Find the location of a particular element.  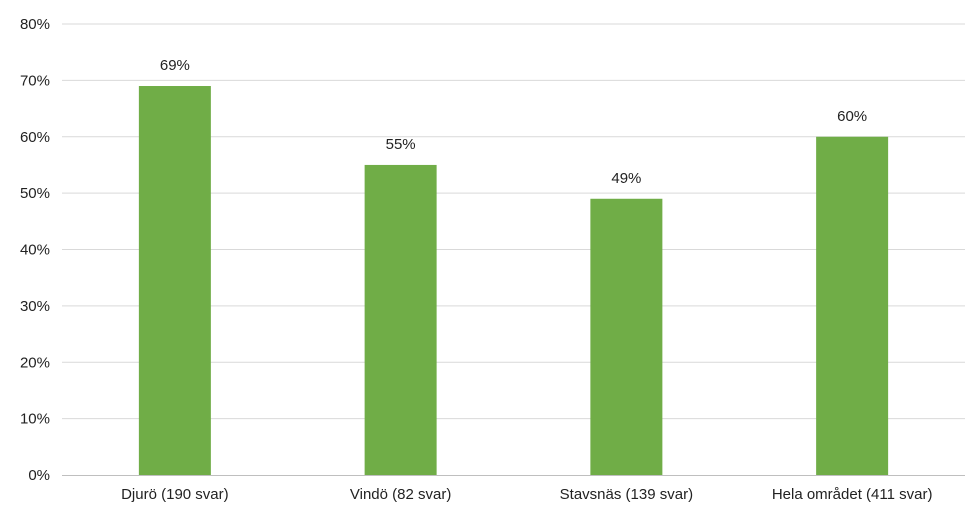

data-label: 55% is located at coordinates (401, 144).